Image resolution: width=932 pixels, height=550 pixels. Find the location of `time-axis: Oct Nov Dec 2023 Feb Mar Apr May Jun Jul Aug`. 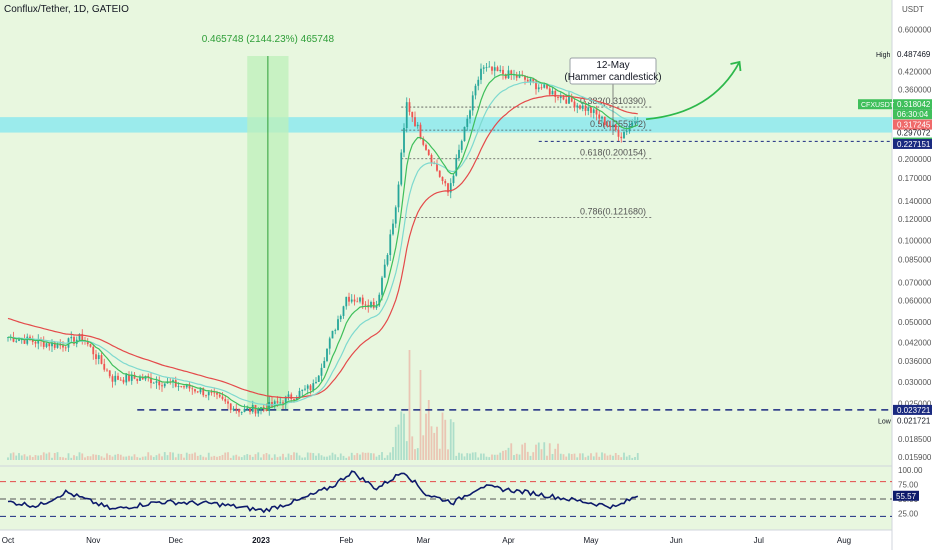

time-axis: Oct Nov Dec 2023 Feb Mar Apr May Jun Jul Aug is located at coordinates (426, 540).